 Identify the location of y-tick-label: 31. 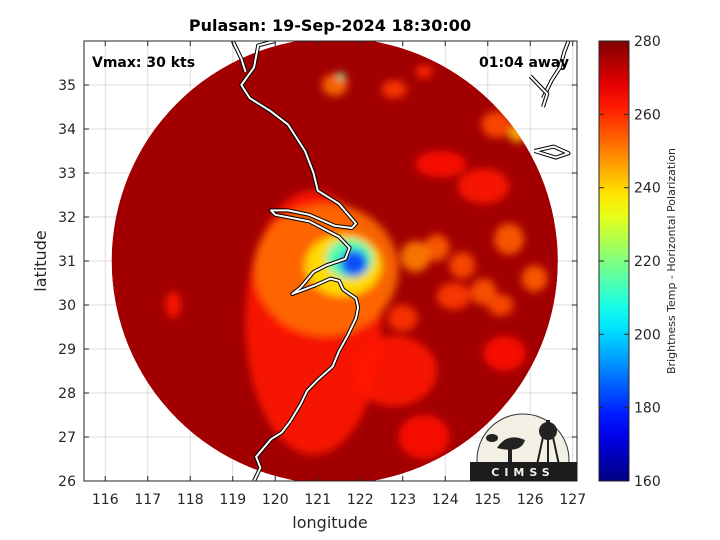
(67, 262).